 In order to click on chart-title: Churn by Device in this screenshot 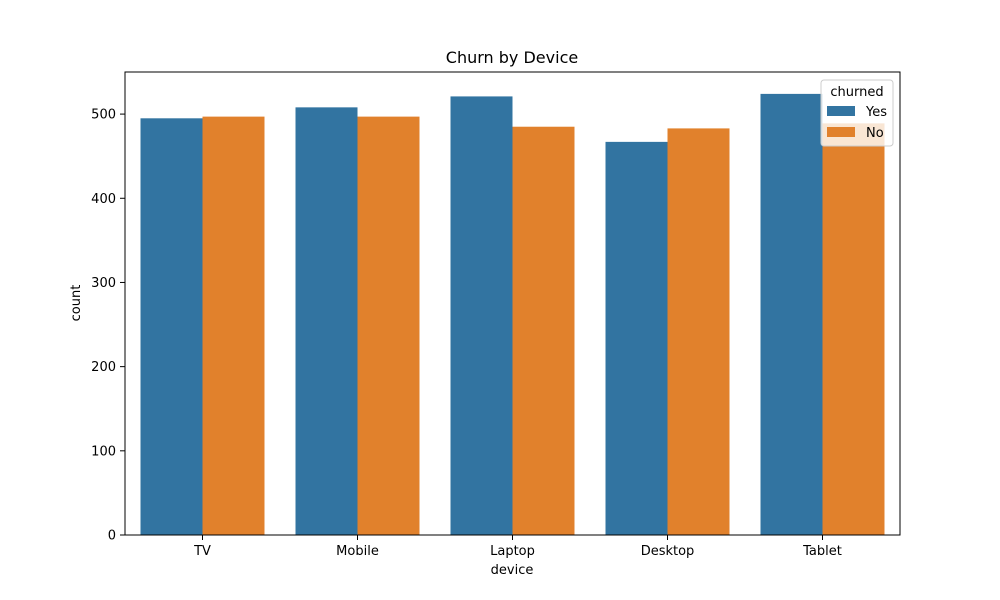, I will do `click(512, 57)`.